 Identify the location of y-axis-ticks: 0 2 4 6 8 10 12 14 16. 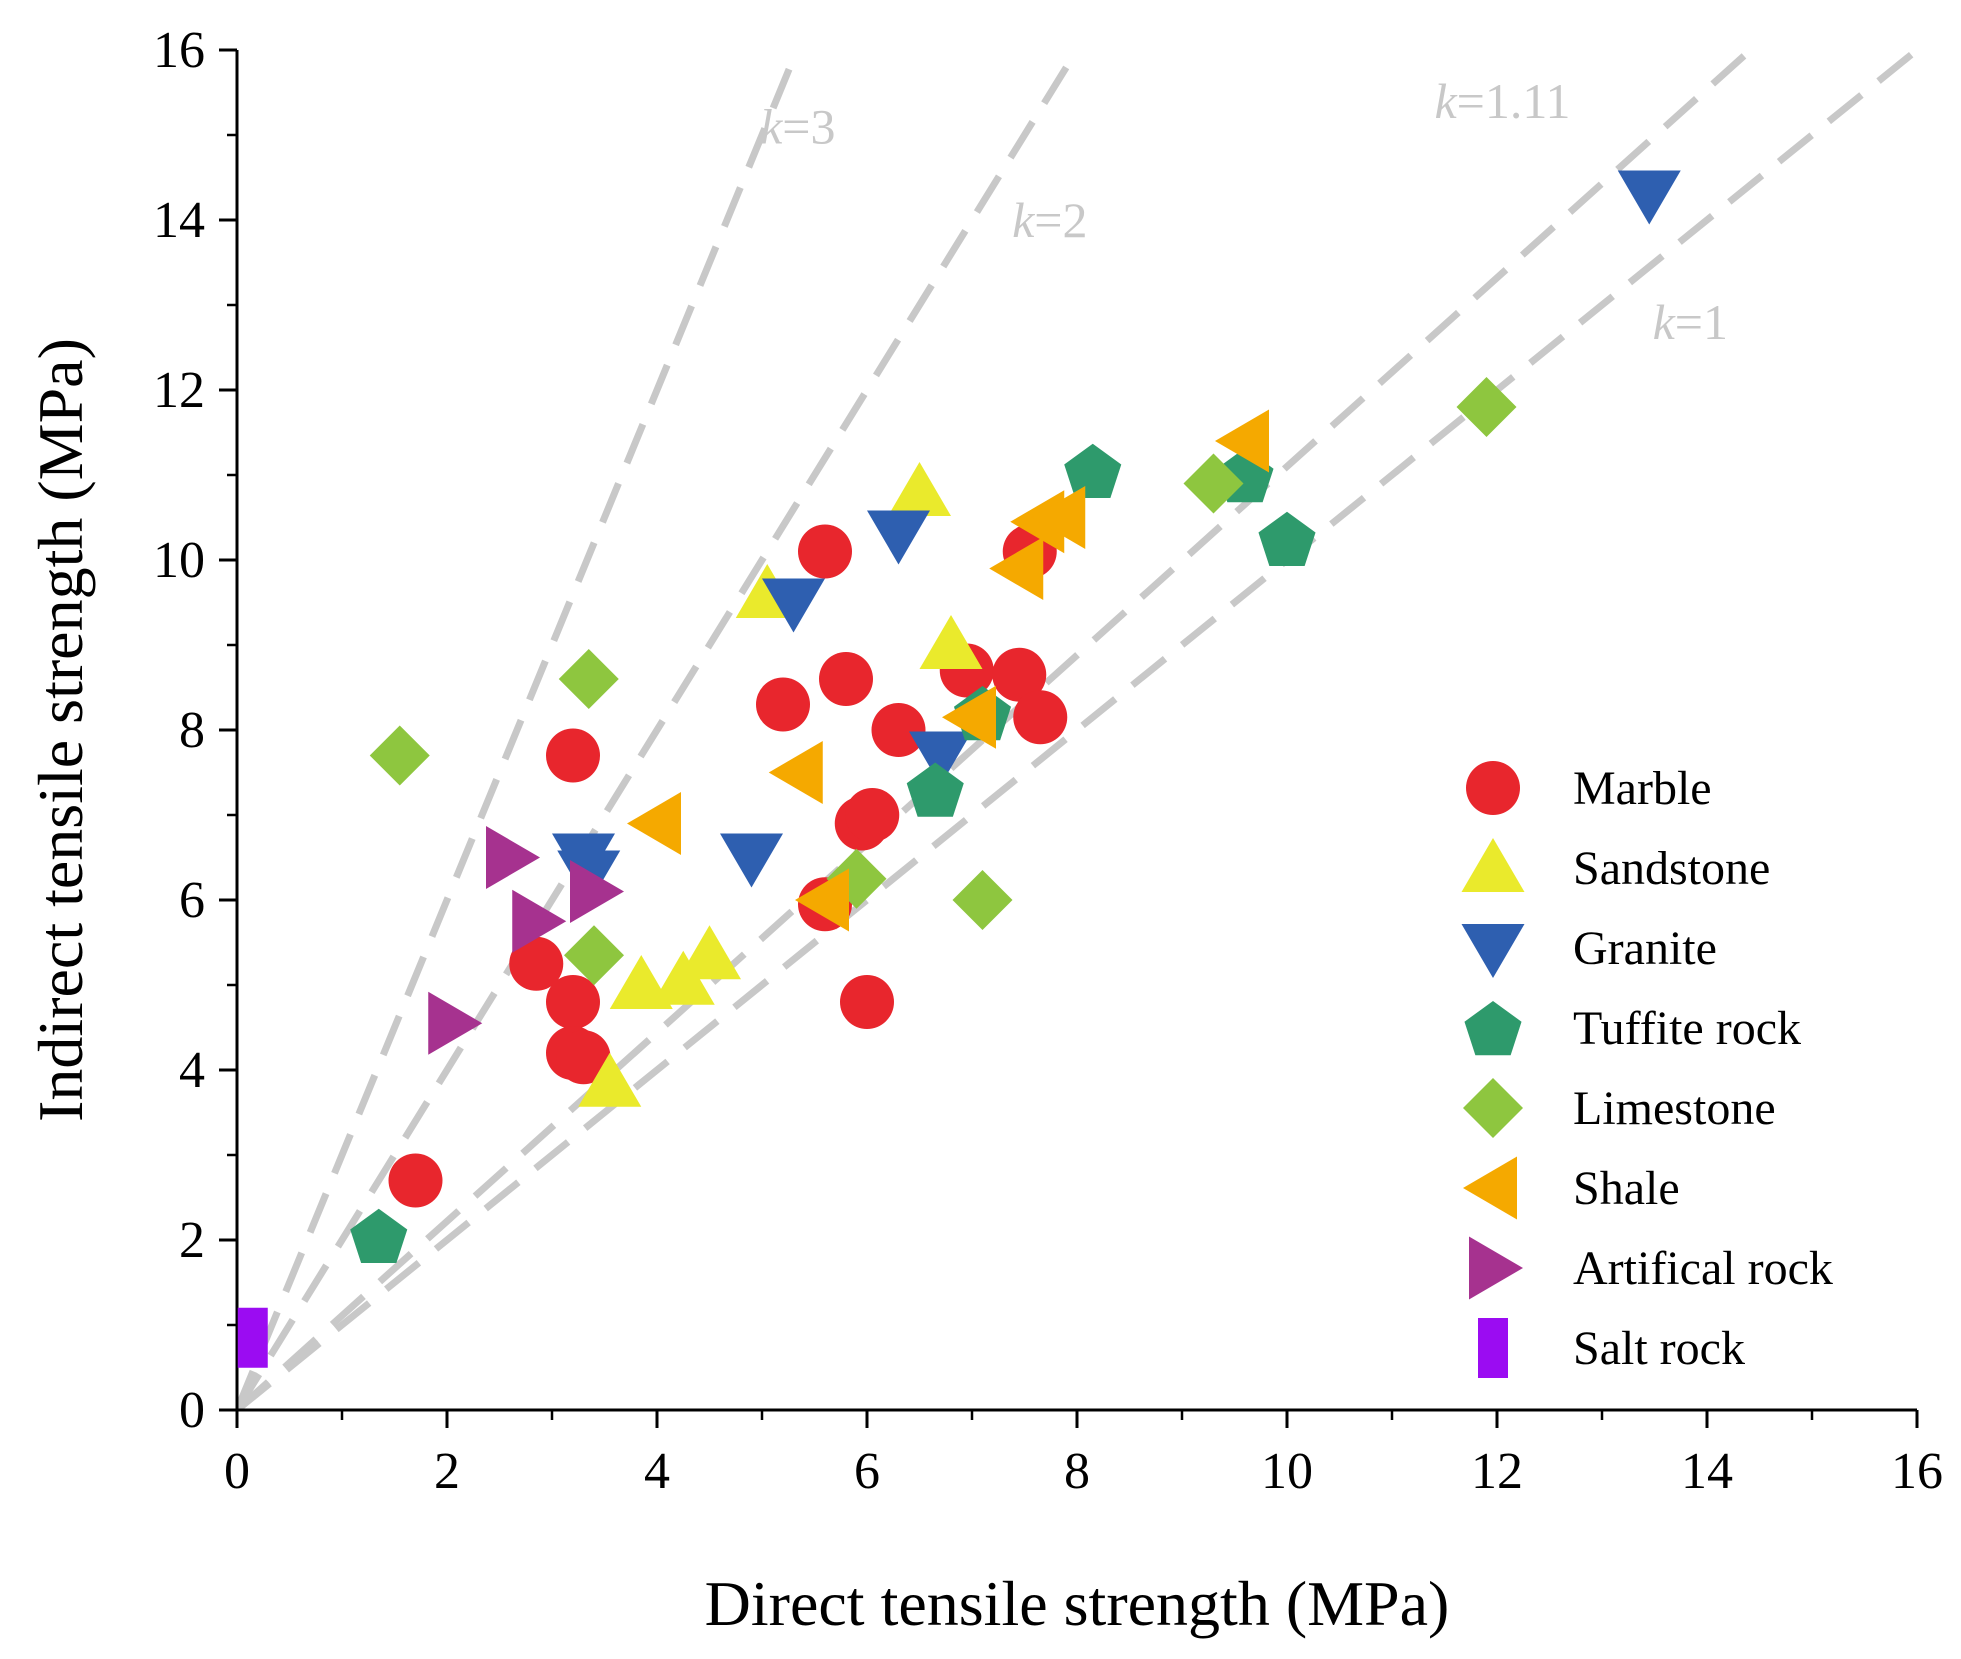
(195, 730).